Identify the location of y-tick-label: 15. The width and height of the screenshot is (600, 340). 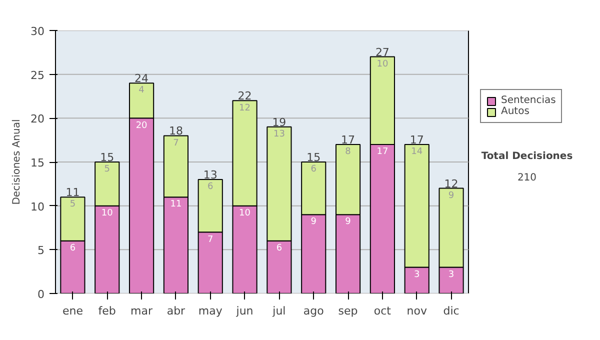
(37, 163).